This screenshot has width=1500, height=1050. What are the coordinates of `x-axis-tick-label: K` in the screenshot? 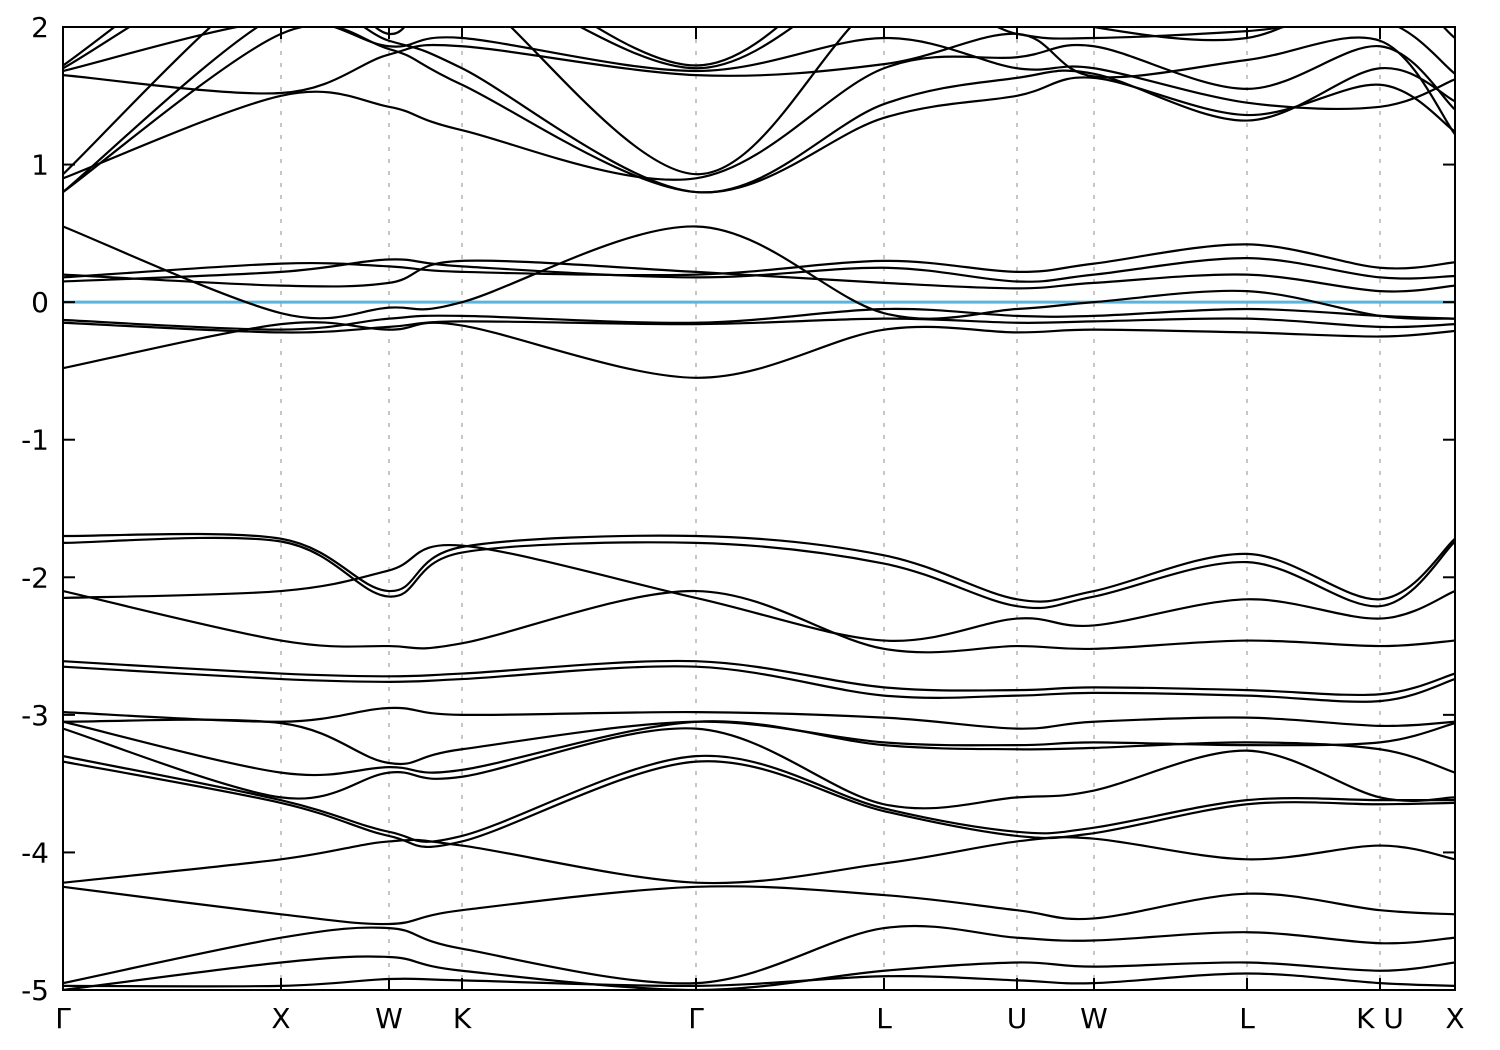 It's located at (462, 1018).